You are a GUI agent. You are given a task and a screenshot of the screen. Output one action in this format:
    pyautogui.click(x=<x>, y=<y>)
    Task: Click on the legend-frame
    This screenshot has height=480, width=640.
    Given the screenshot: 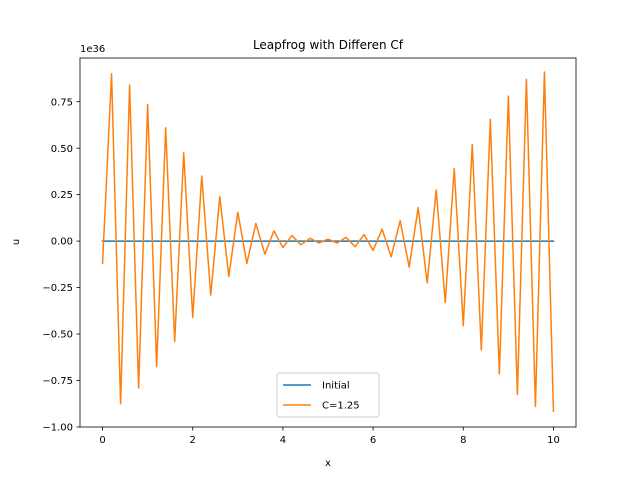 What is the action you would take?
    pyautogui.click(x=328, y=395)
    